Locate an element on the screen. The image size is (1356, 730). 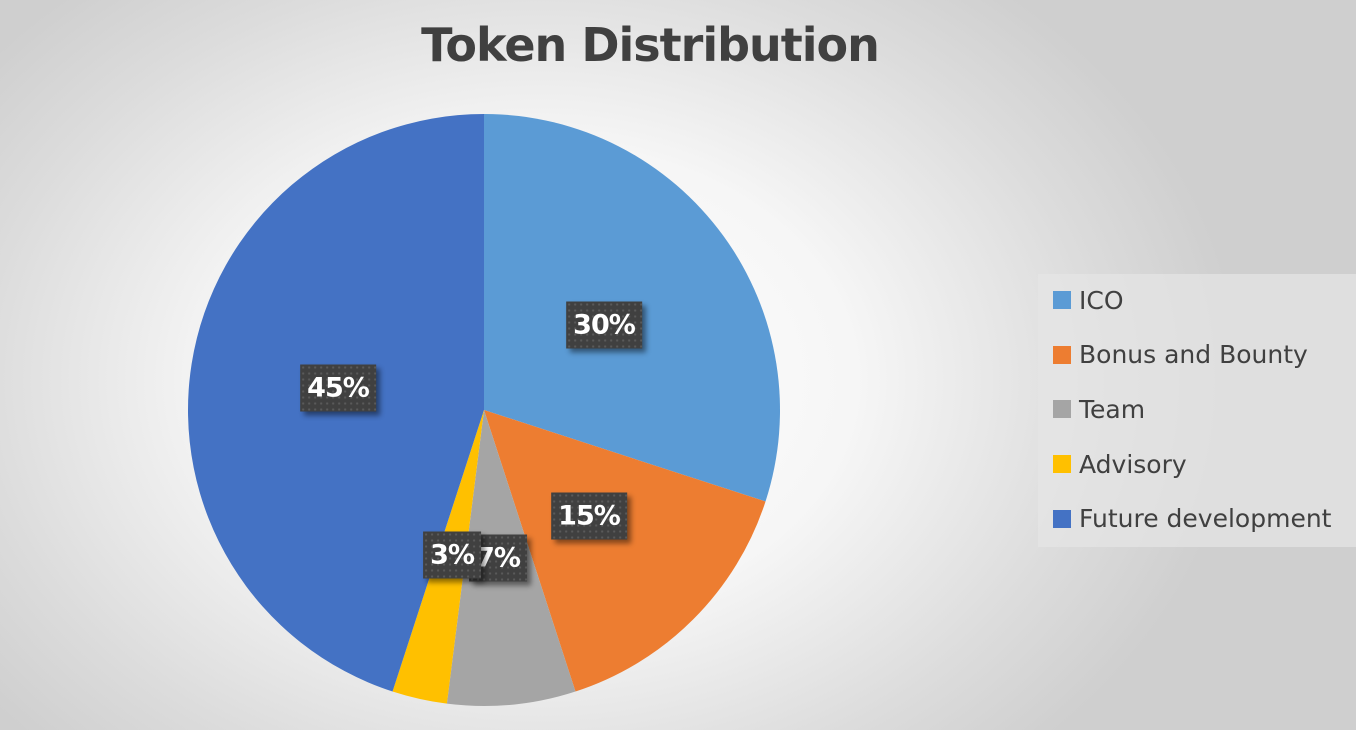
data-label-advisory: 3% is located at coordinates (452, 555).